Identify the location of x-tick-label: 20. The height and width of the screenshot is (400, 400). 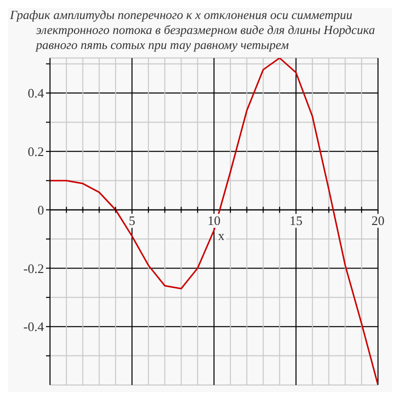
(378, 220).